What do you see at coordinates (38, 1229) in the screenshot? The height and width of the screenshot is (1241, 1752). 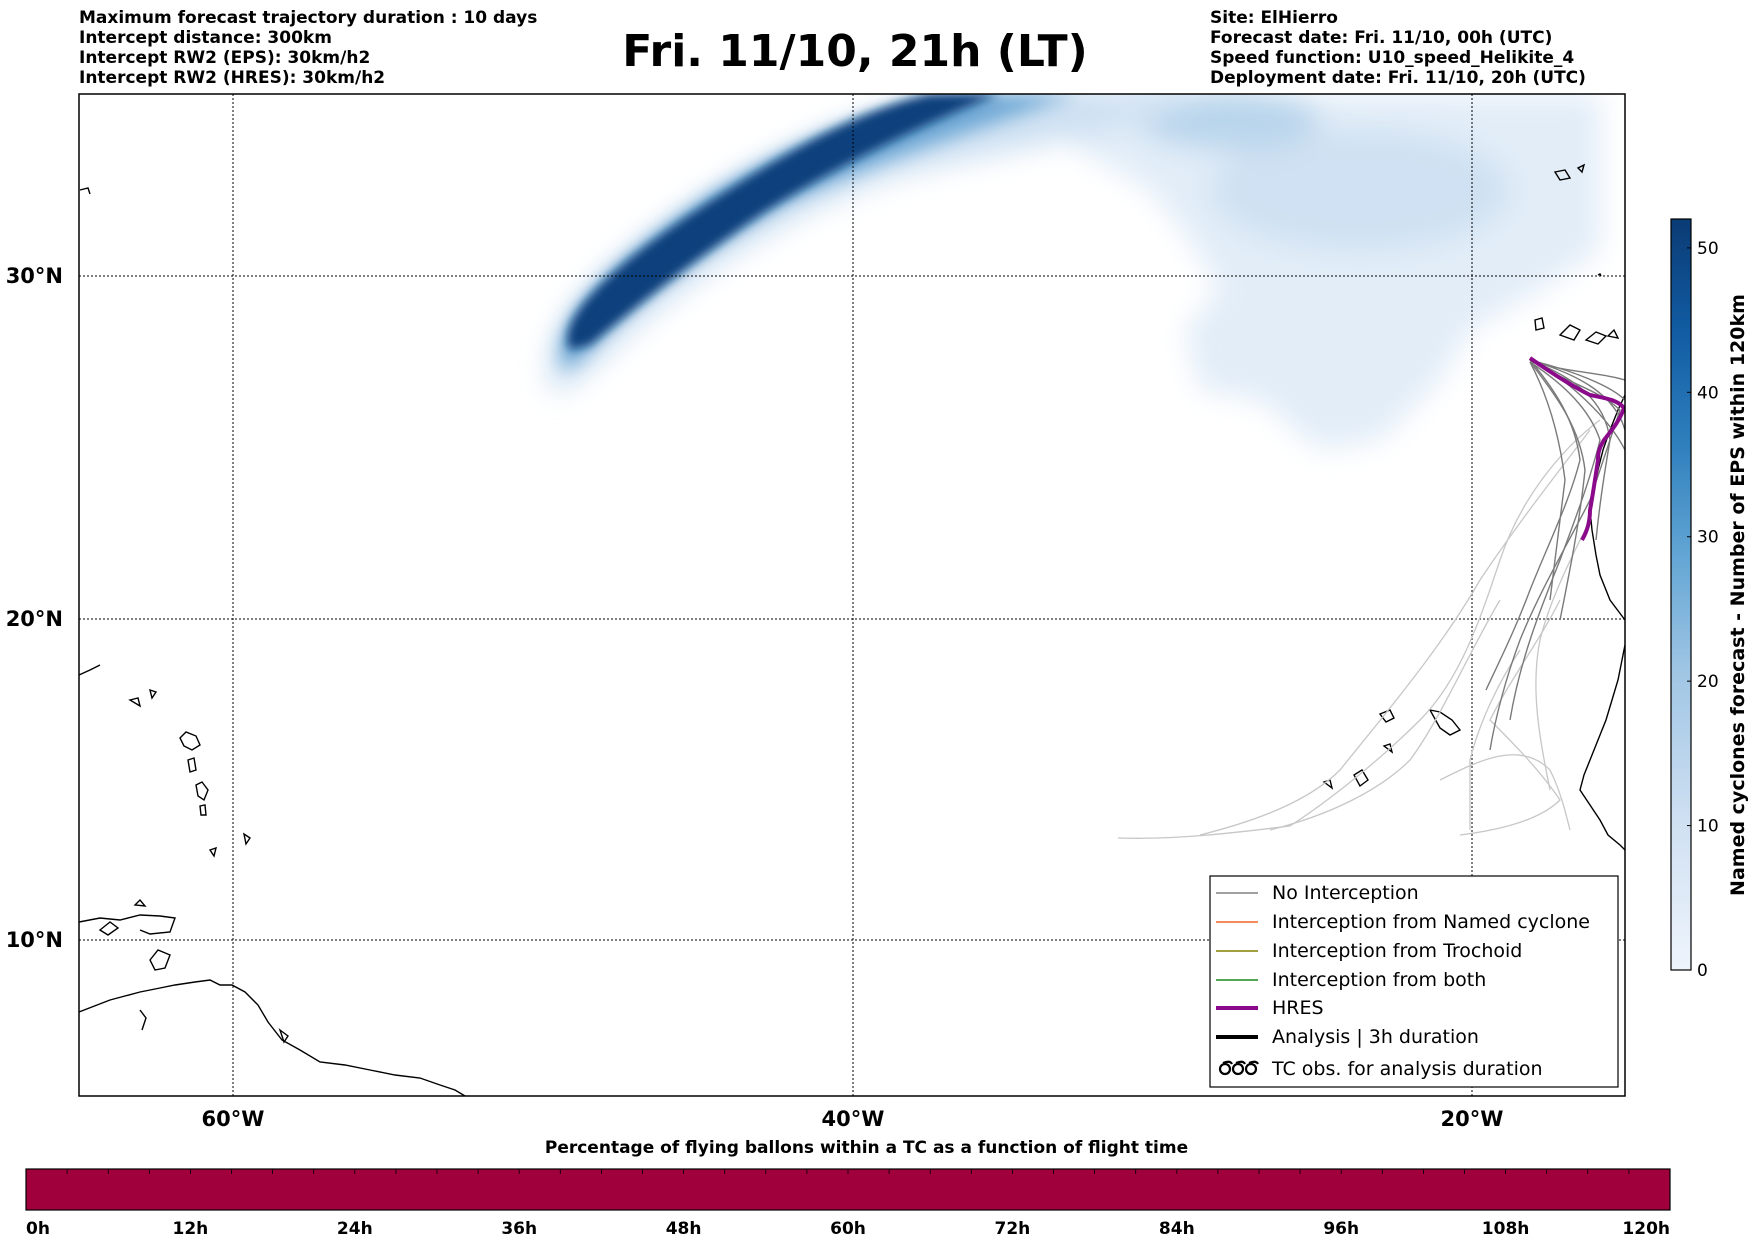 I see `flight-time-tick-label: 0h` at bounding box center [38, 1229].